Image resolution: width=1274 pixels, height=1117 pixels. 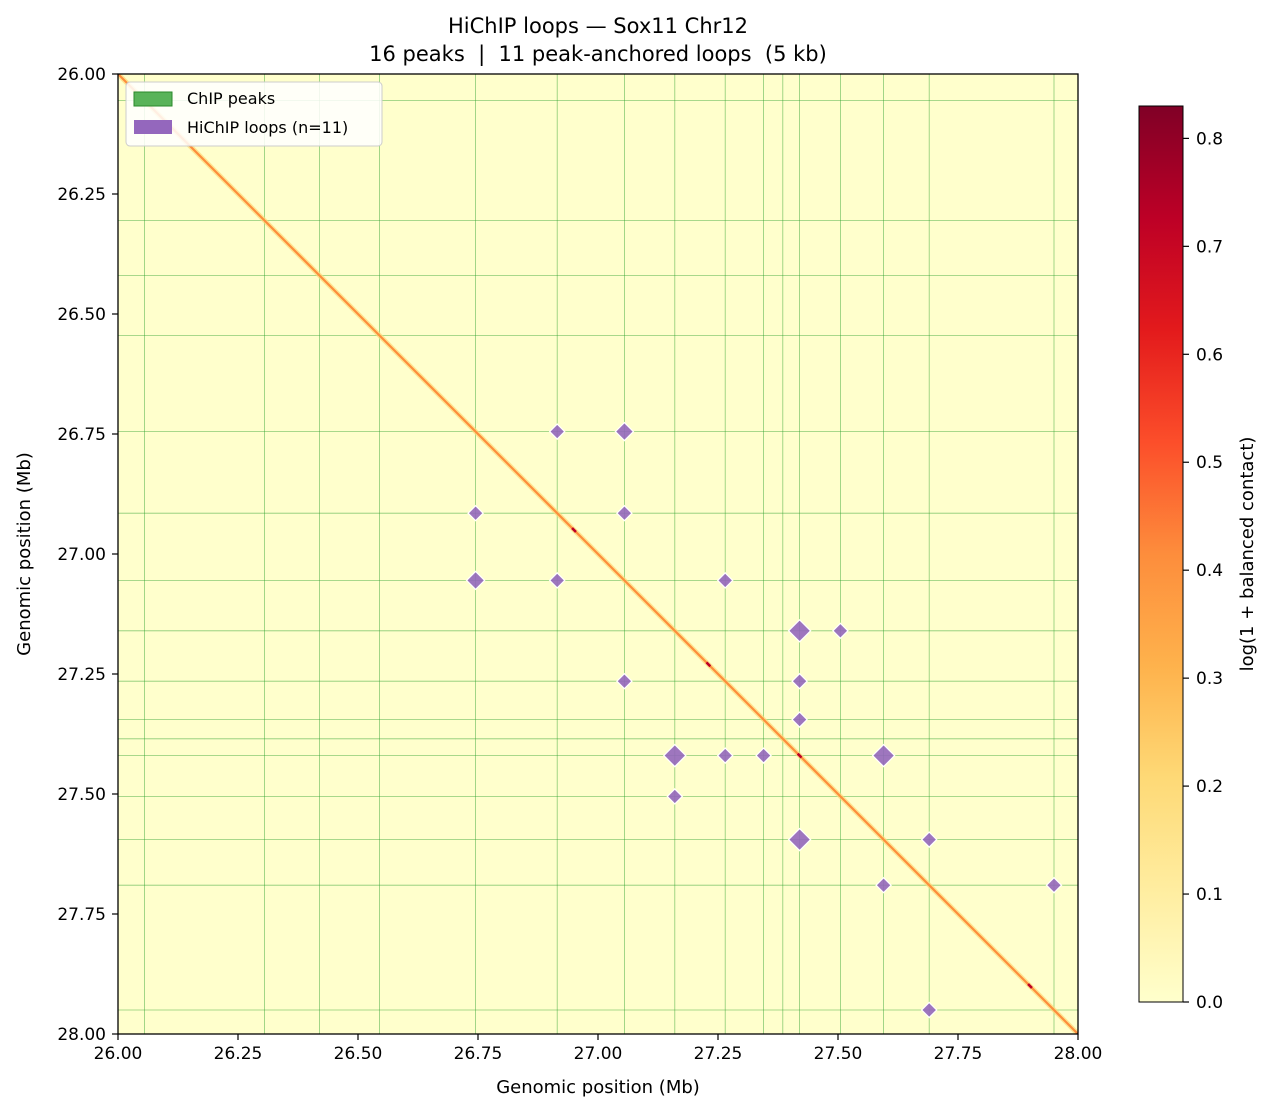 What do you see at coordinates (81, 675) in the screenshot?
I see `y-tick-label: 27.25` at bounding box center [81, 675].